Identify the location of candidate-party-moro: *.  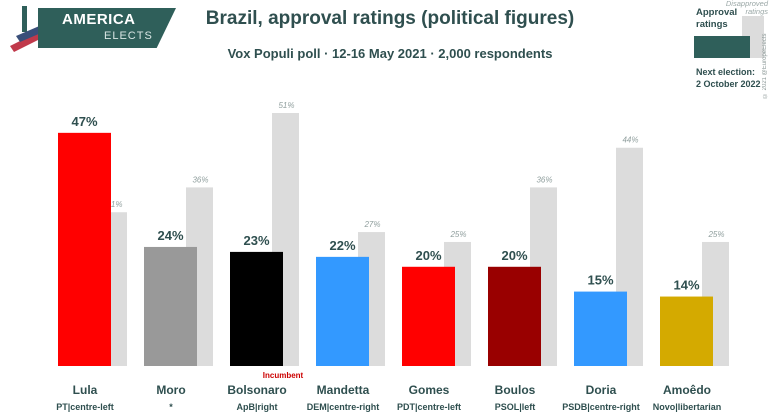
(171, 407).